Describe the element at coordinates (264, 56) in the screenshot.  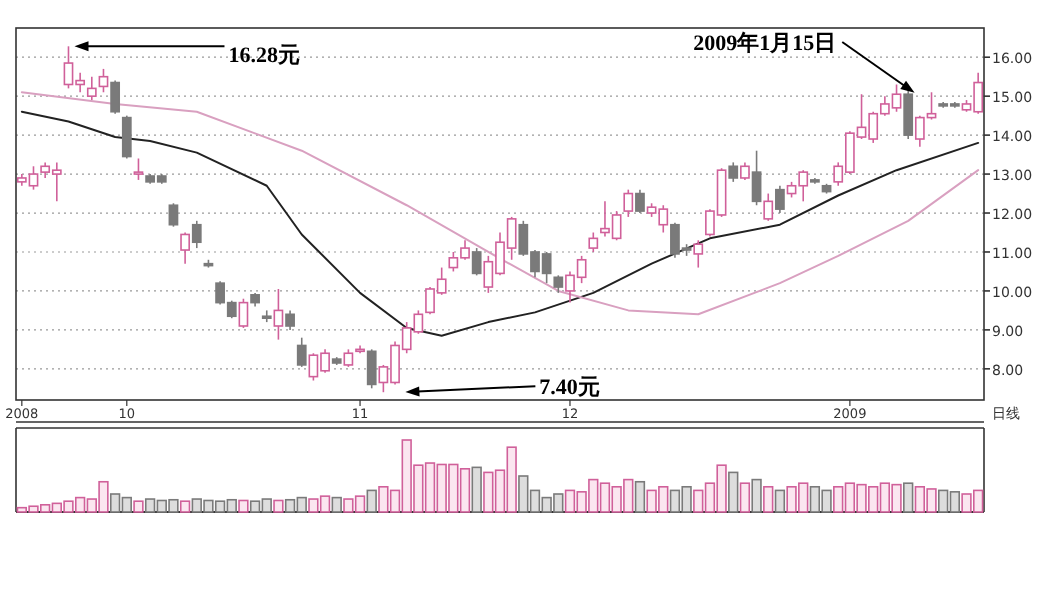
I see `annotation: 16.28元` at that location.